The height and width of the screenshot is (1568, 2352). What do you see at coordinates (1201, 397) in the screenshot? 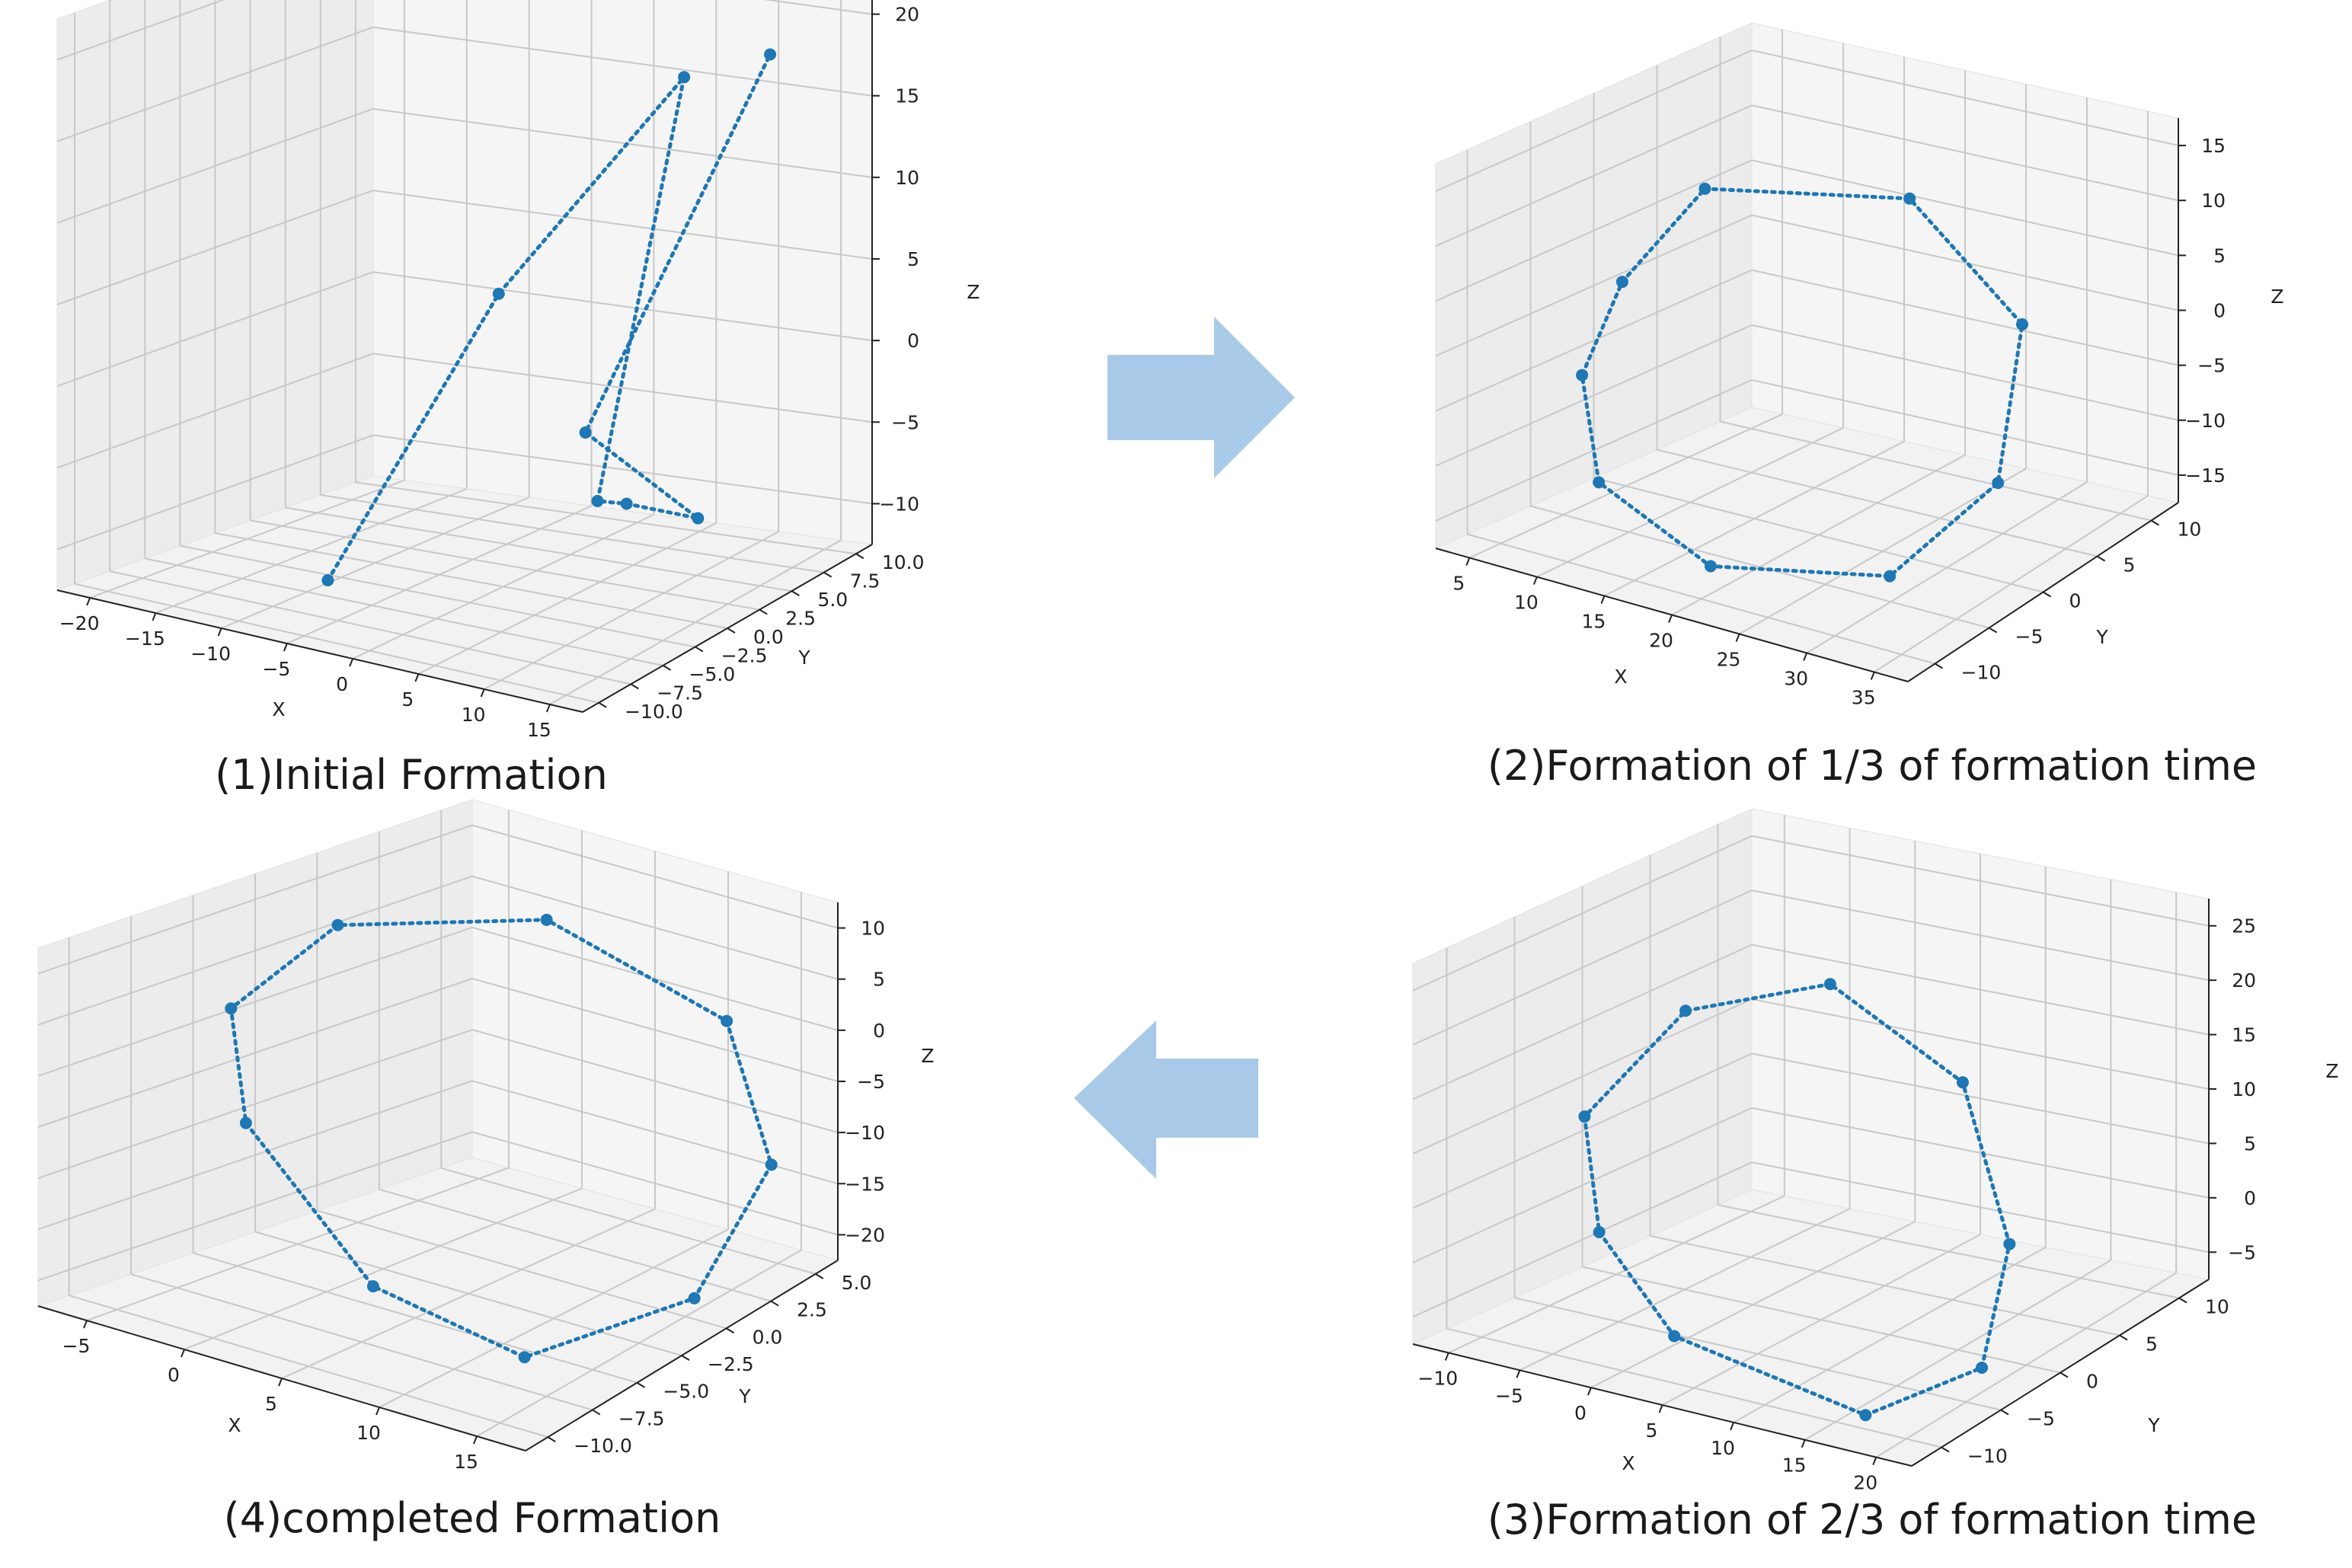
I see `arrow-right-icon` at bounding box center [1201, 397].